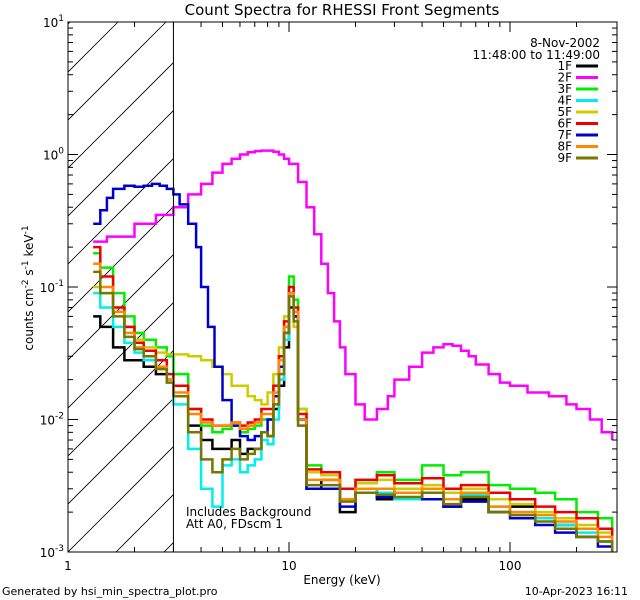 The image size is (640, 600). Describe the element at coordinates (564, 135) in the screenshot. I see `legend-label-7F: 7F` at that location.